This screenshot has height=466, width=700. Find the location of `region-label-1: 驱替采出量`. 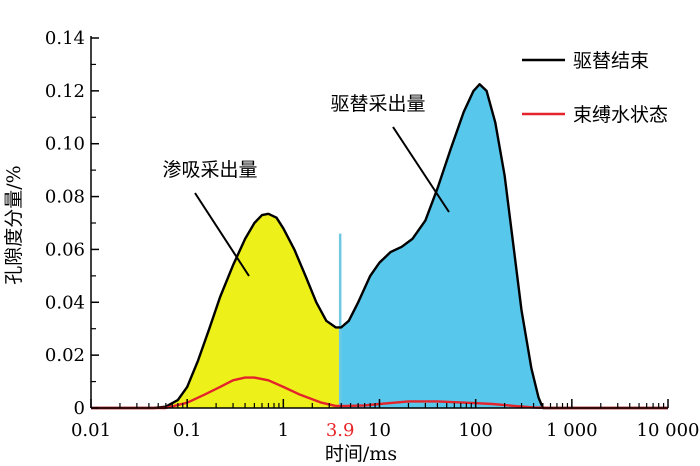

region-label-1: 驱替采出量 is located at coordinates (377, 104).